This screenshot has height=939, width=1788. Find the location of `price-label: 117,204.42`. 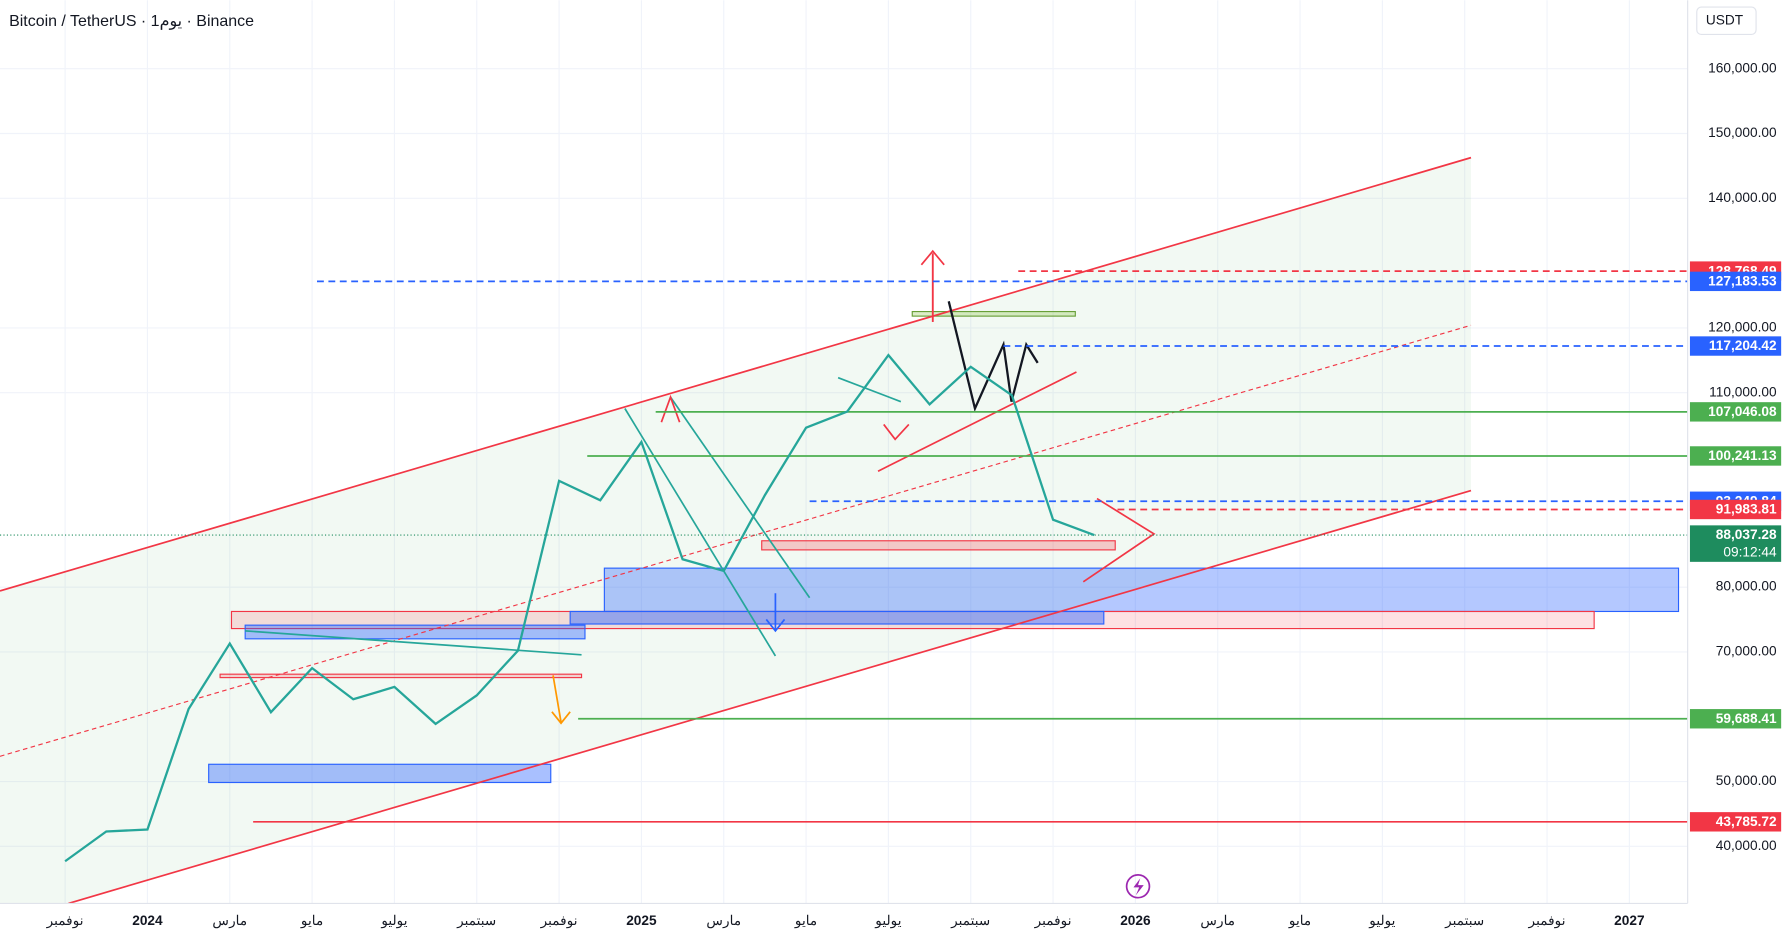

price-label: 117,204.42 is located at coordinates (1743, 345).